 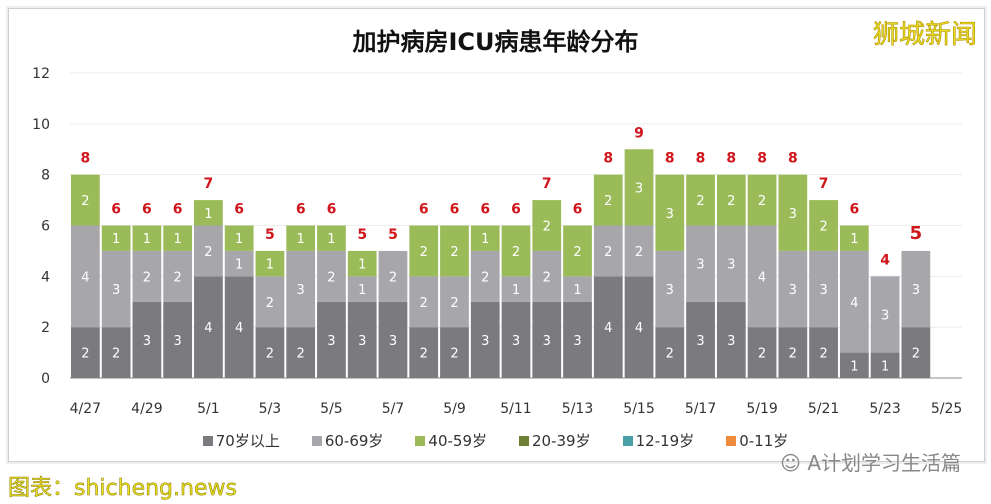 What do you see at coordinates (41, 125) in the screenshot?
I see `y-tick-label: 10` at bounding box center [41, 125].